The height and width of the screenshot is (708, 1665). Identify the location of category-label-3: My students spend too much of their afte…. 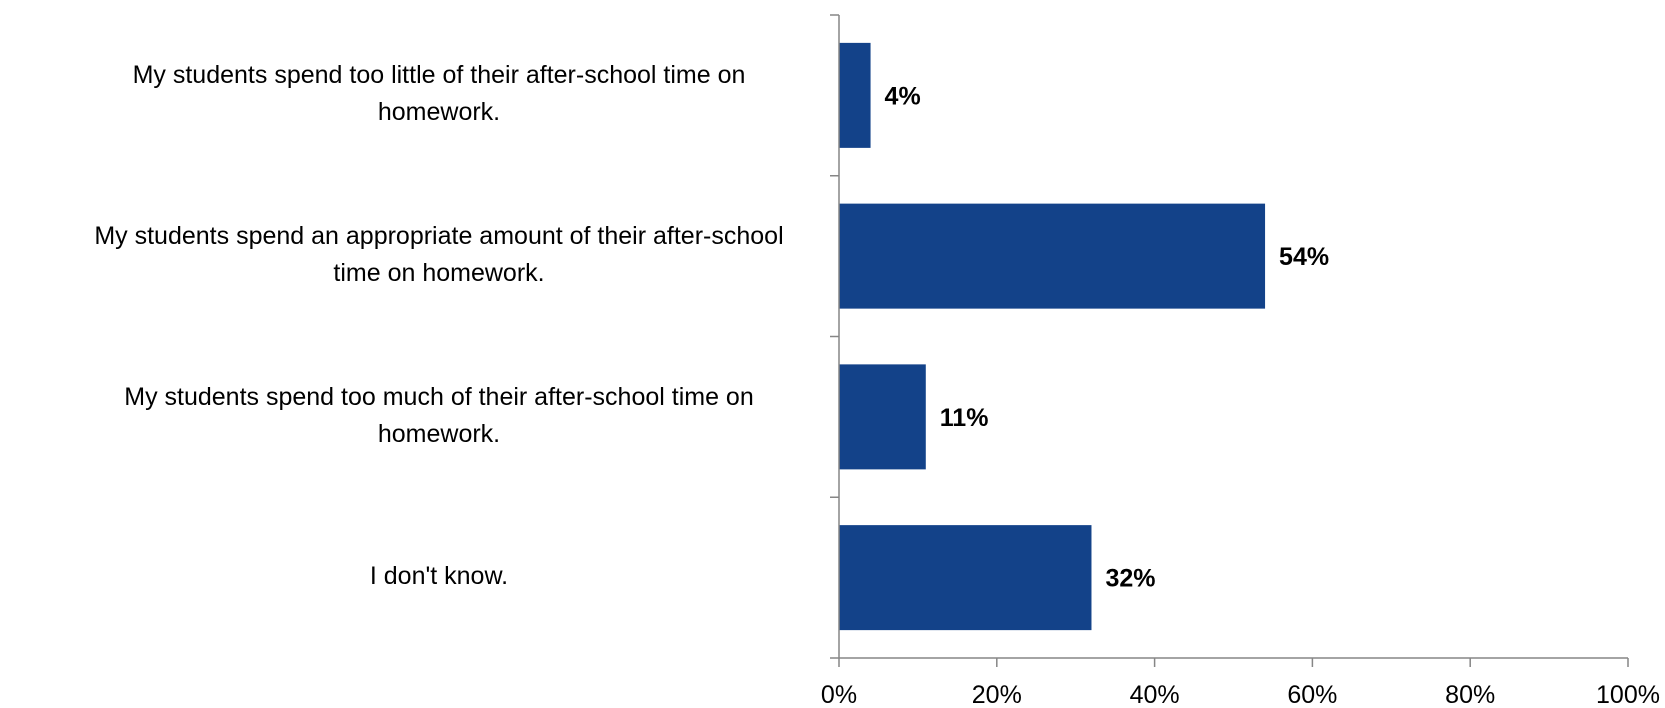
(439, 416).